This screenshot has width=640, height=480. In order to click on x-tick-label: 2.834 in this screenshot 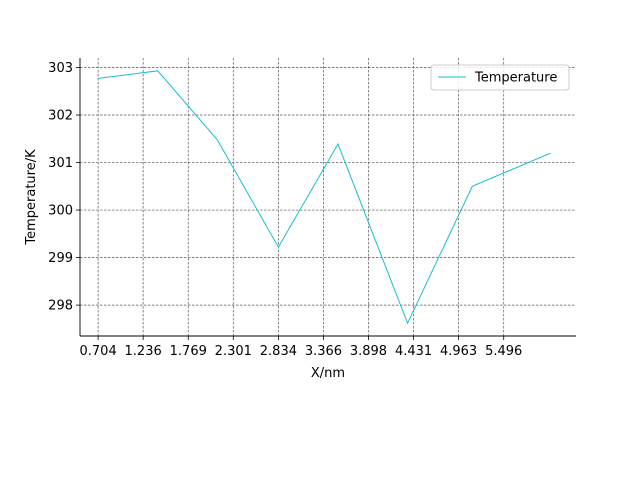, I will do `click(278, 351)`.